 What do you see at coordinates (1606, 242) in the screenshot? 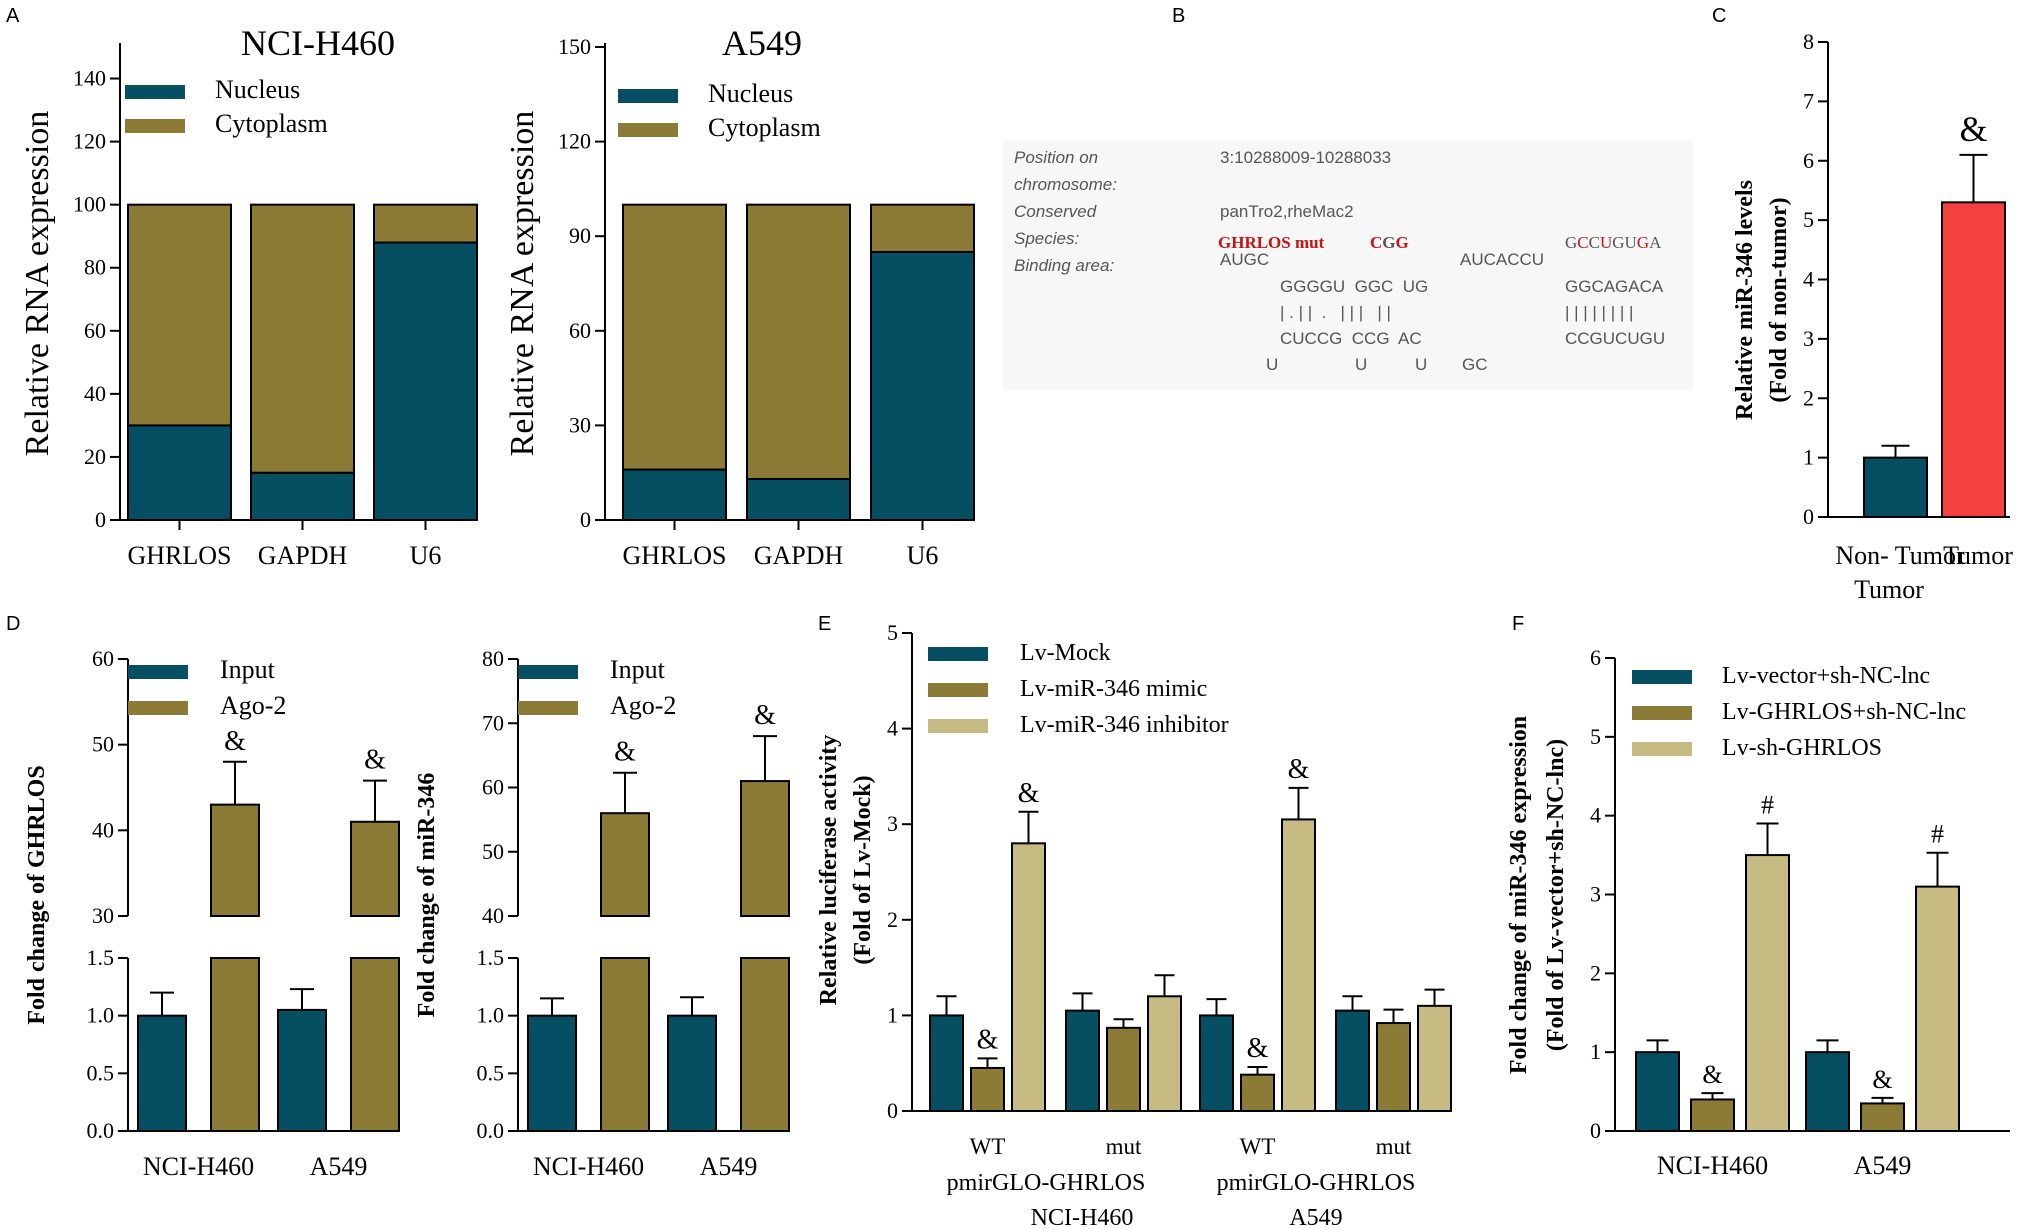
I see `binding-nt: U` at bounding box center [1606, 242].